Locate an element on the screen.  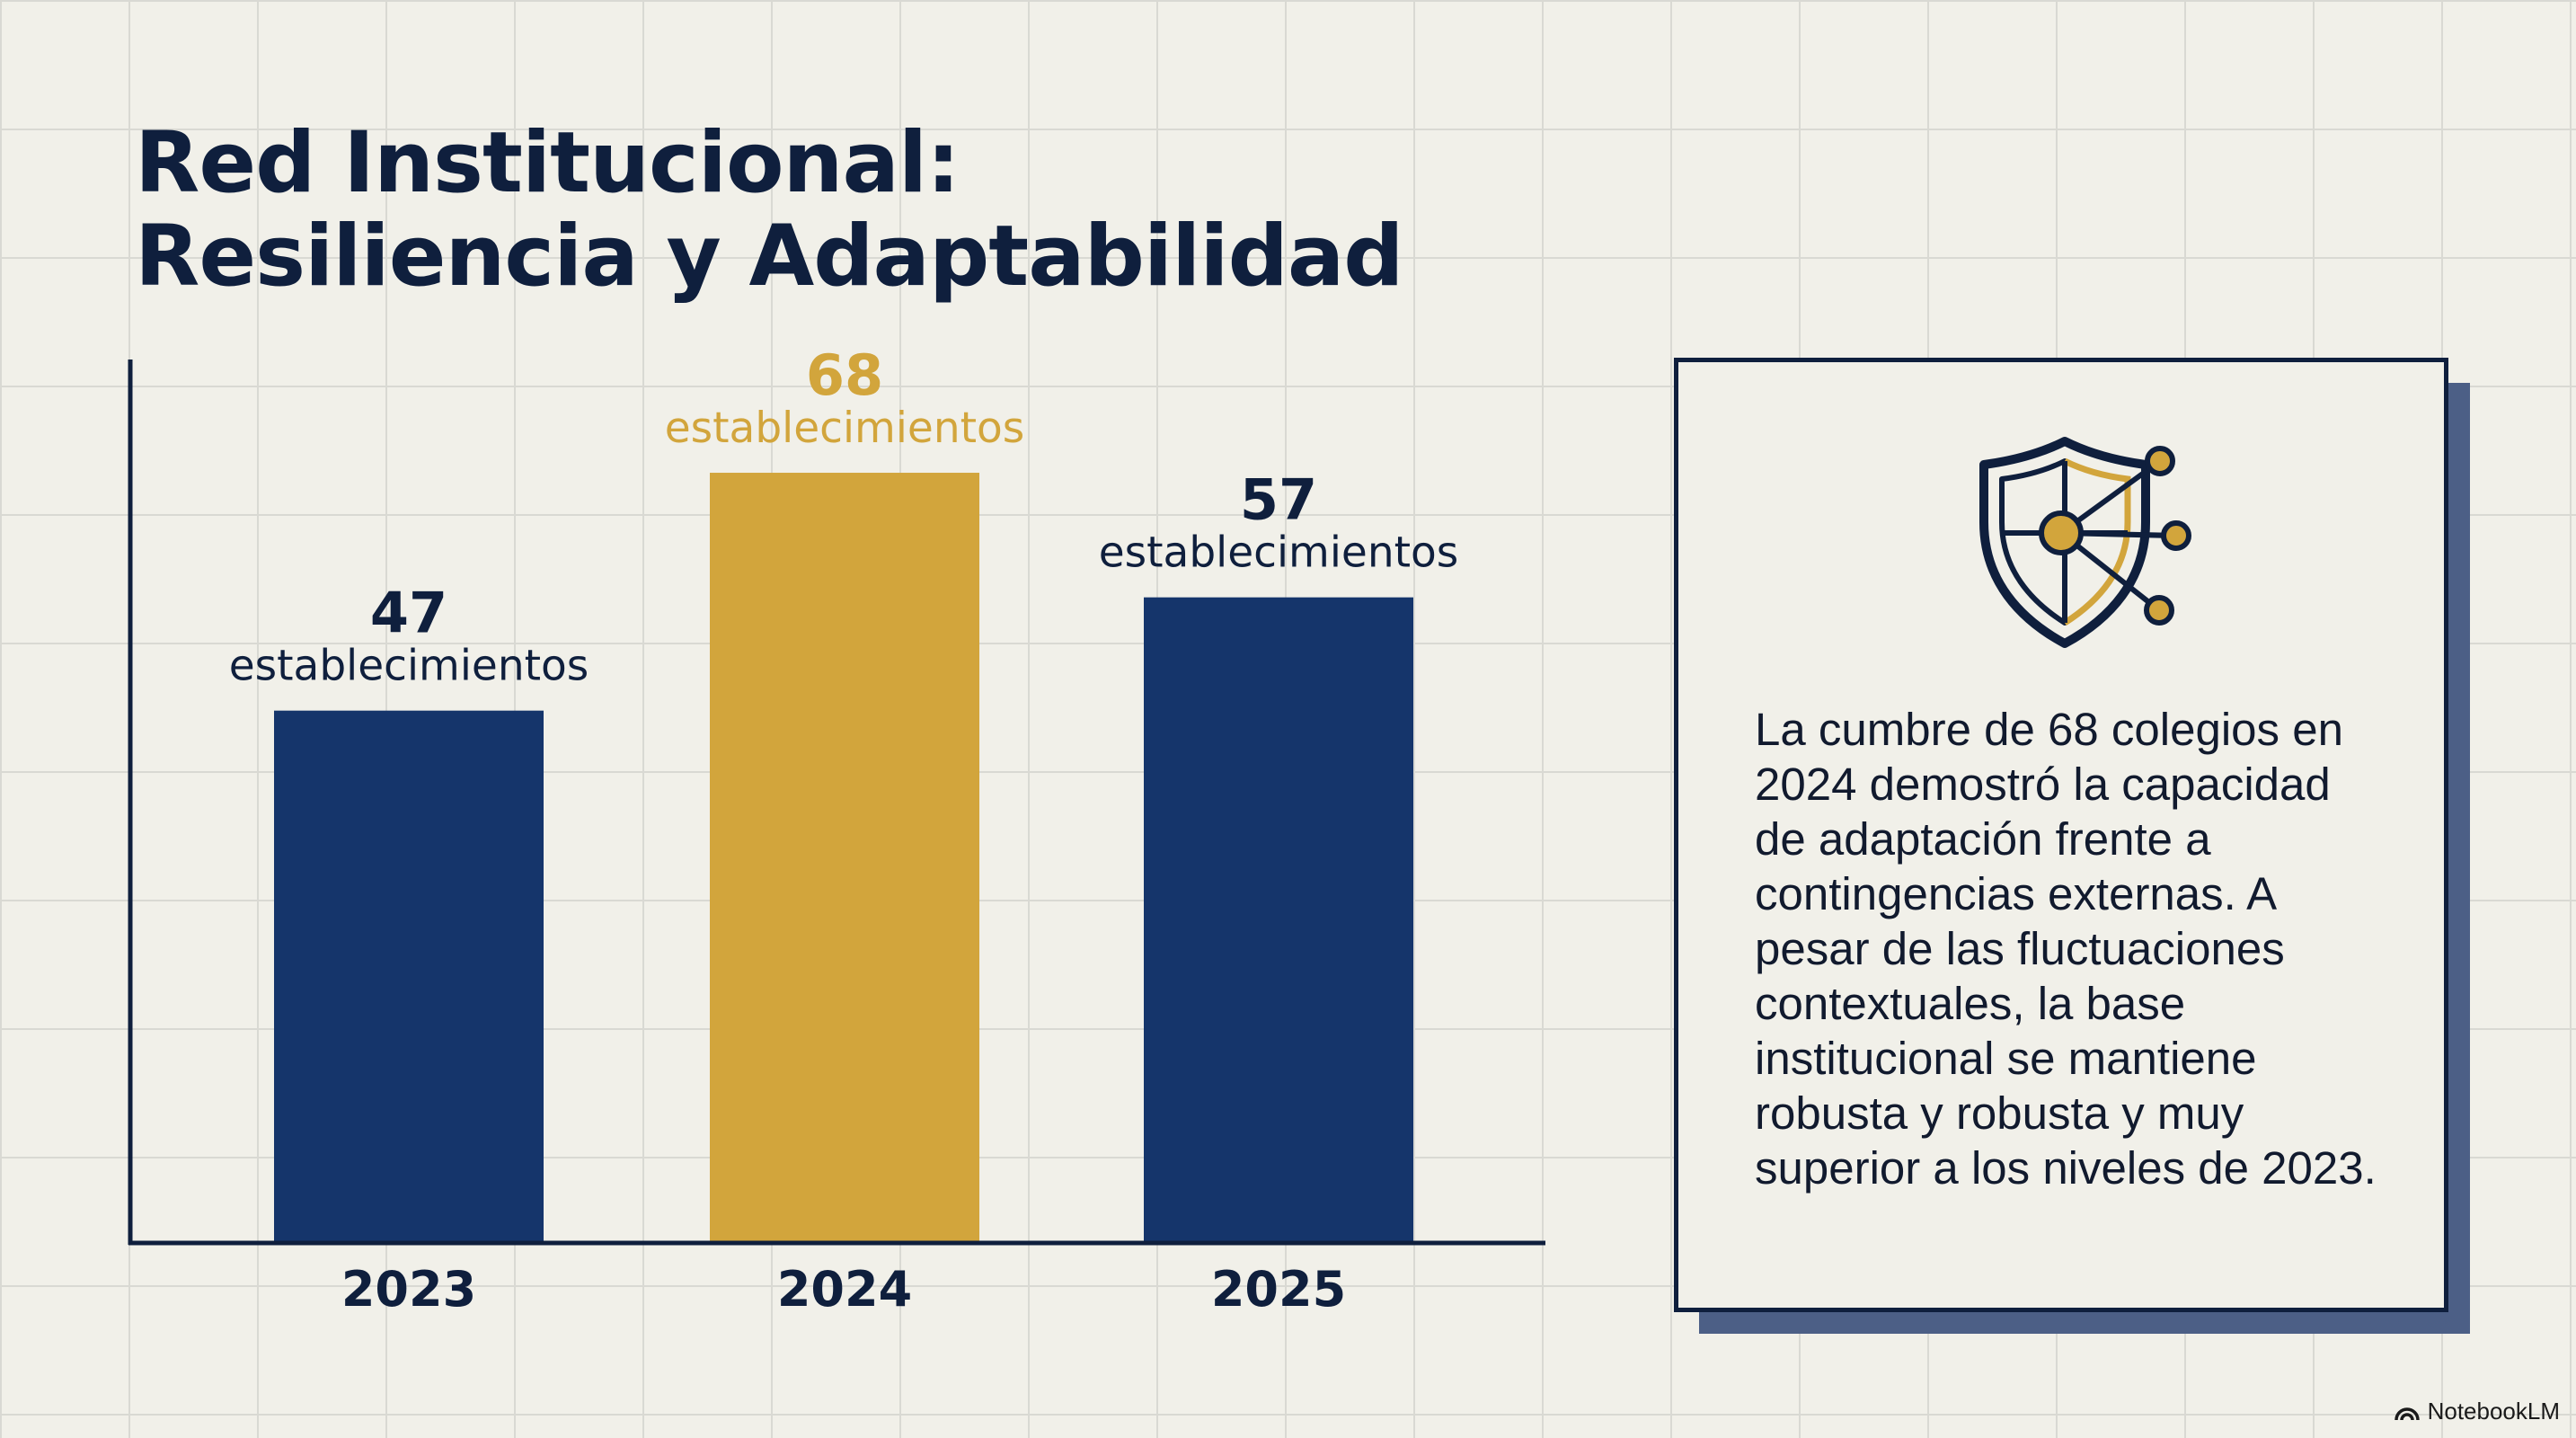
data-label-value-2024: 68 is located at coordinates (844, 375).